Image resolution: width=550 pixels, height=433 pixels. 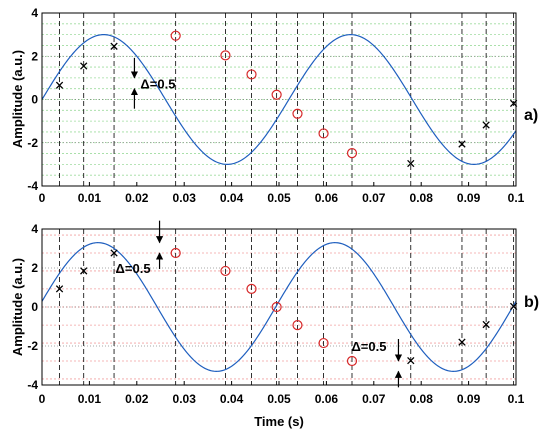 I want to click on panel-a-ylabel: Amplitude (a.u.), so click(x=17, y=99).